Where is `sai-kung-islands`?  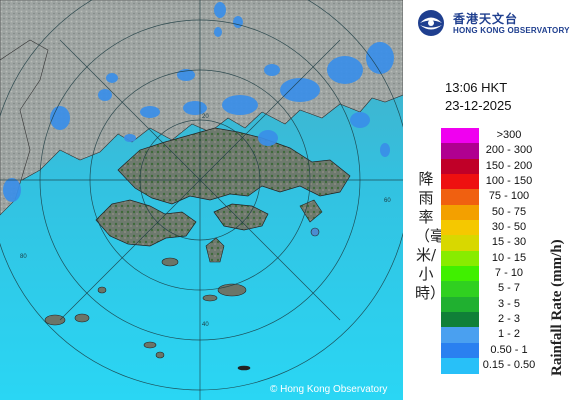
sai-kung-islands is located at coordinates (311, 211).